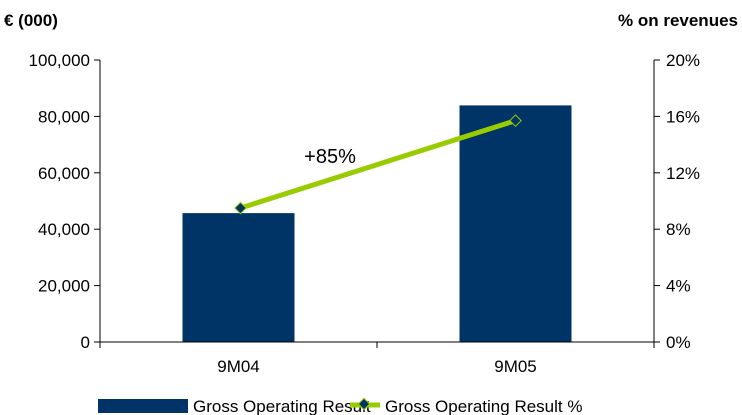 The width and height of the screenshot is (742, 415). What do you see at coordinates (683, 60) in the screenshot?
I see `right-tick-label: 20%` at bounding box center [683, 60].